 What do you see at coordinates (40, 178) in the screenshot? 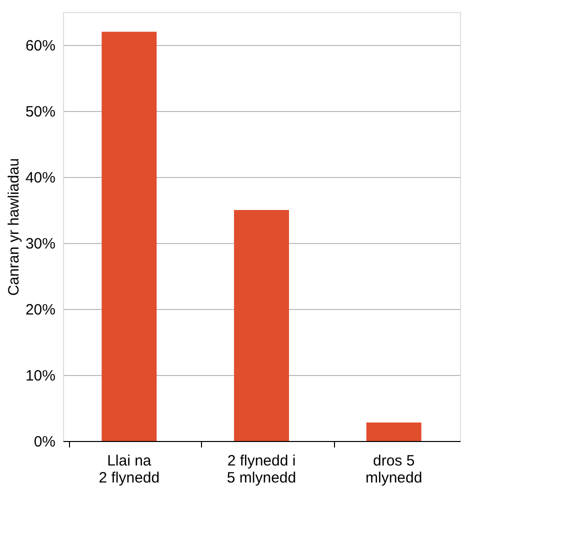
I see `y-tick-label: 40%` at bounding box center [40, 178].